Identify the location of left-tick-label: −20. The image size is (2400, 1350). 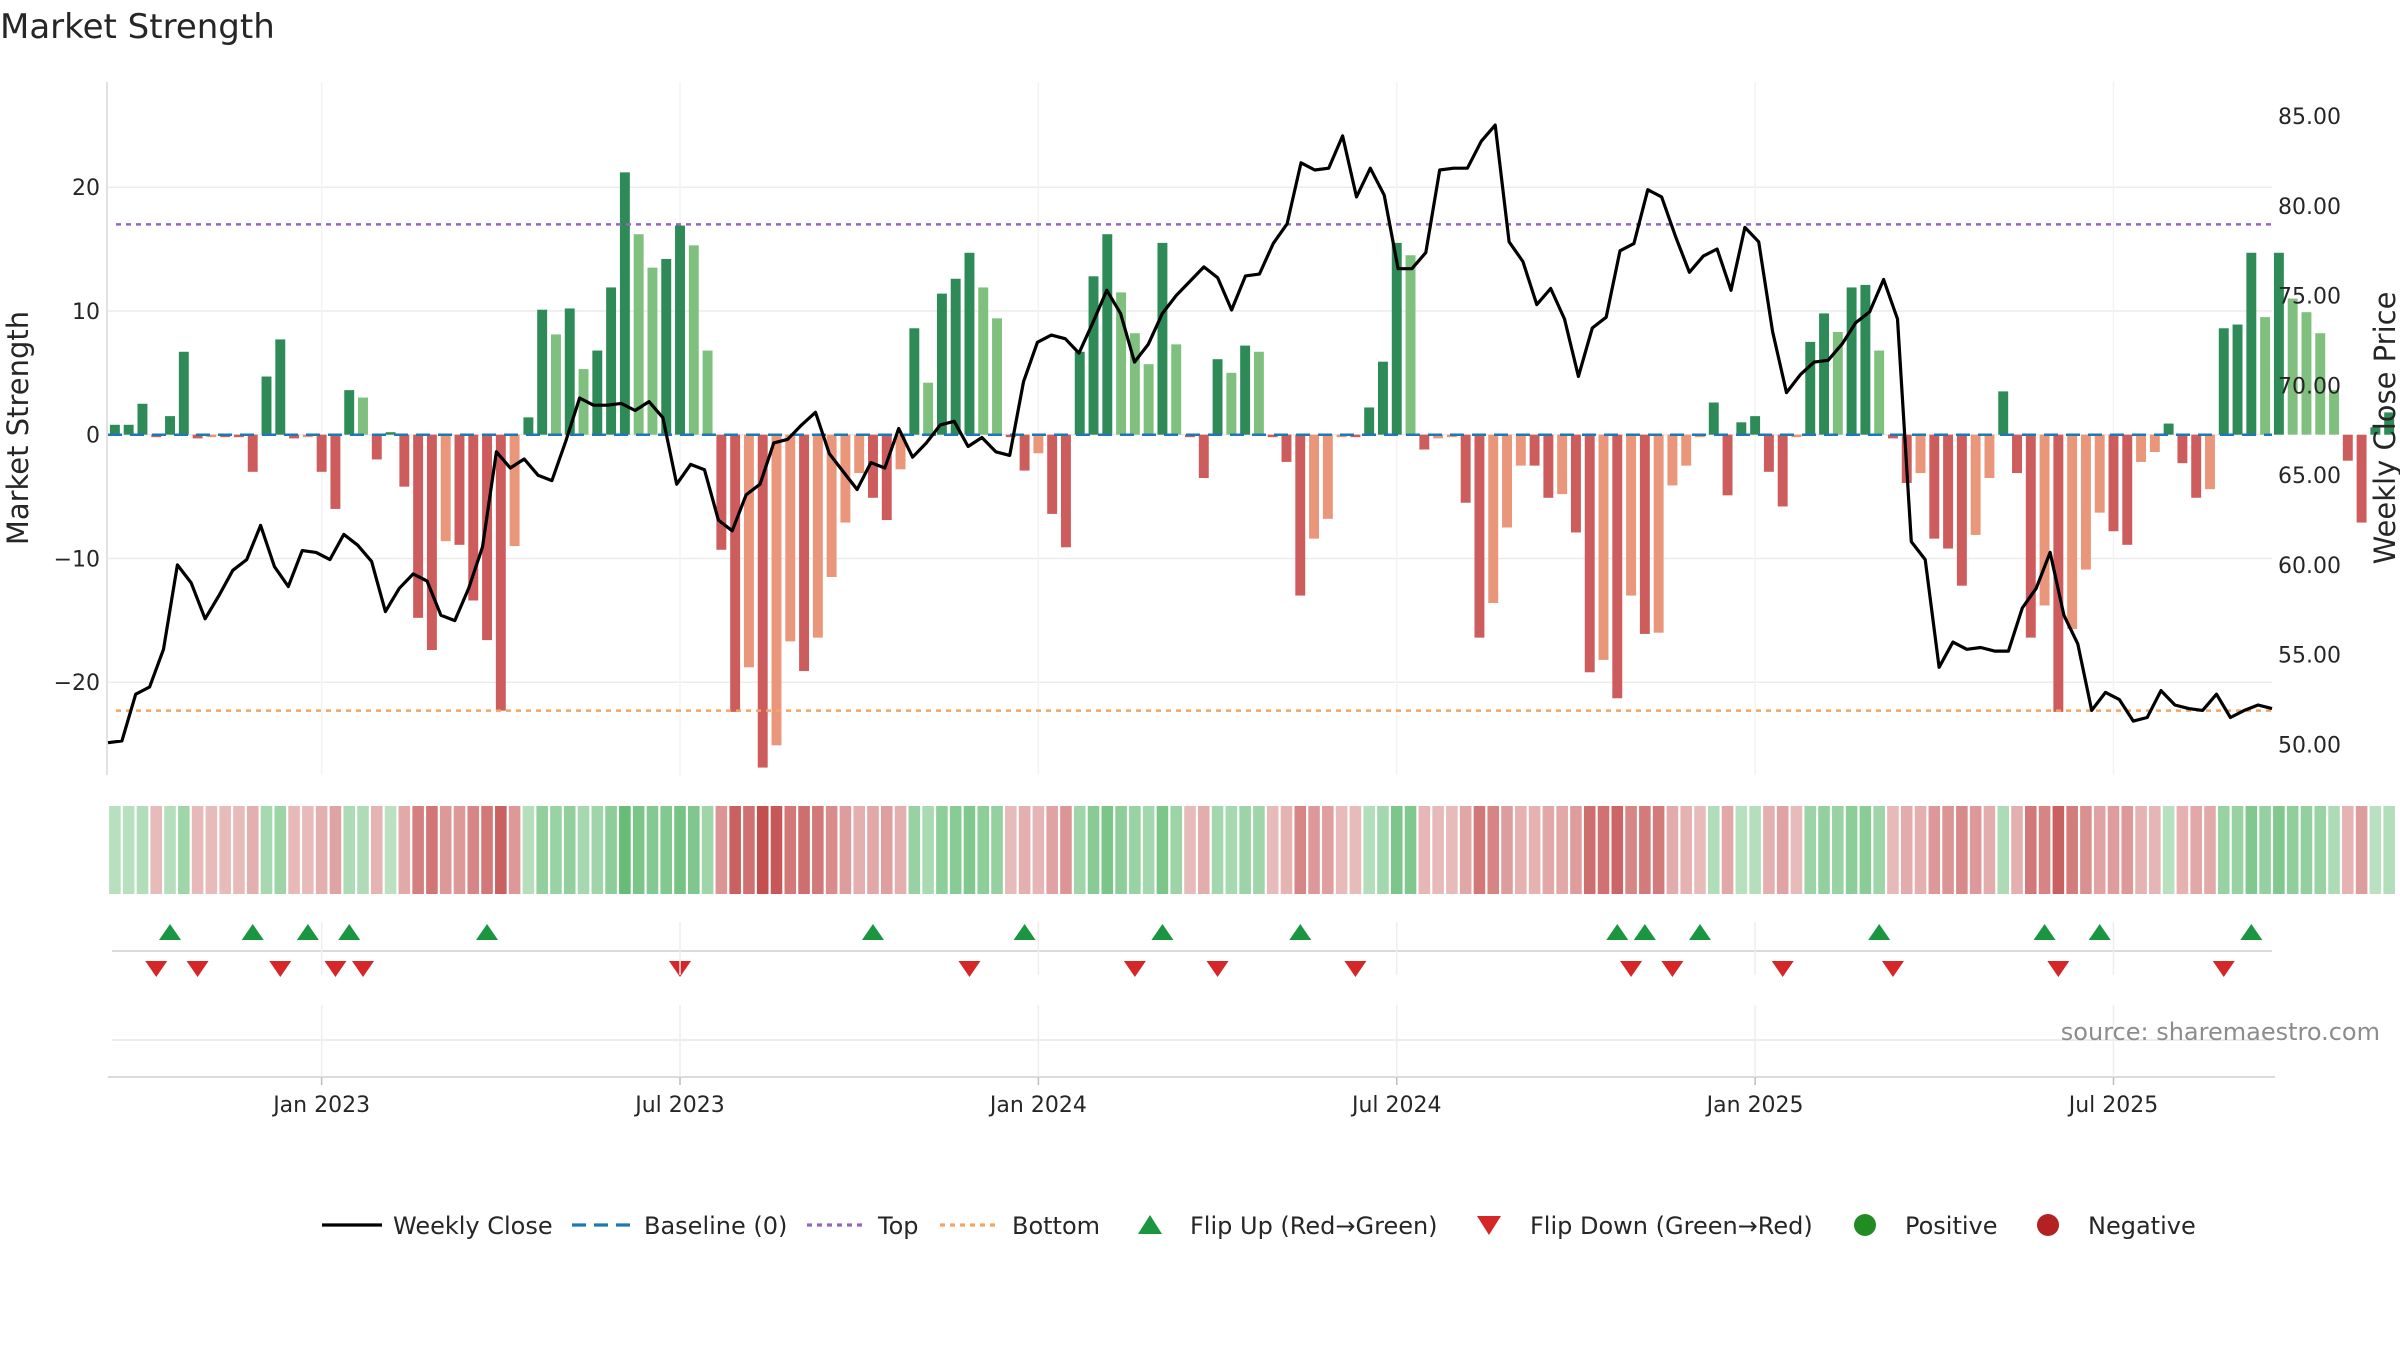
(77, 683).